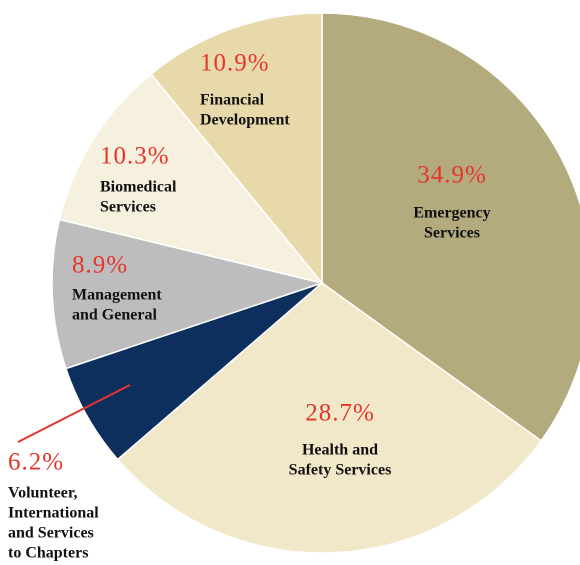  Describe the element at coordinates (43, 493) in the screenshot. I see `slice-label: Volunteer,` at that location.